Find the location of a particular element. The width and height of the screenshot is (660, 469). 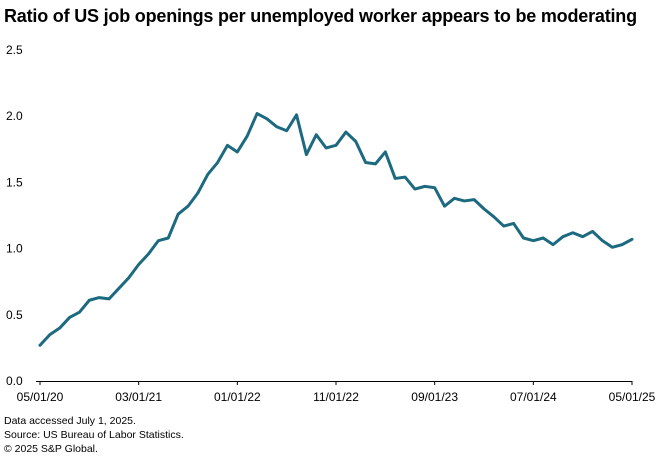

x-tick-label: 05/01/20 is located at coordinates (40, 397).